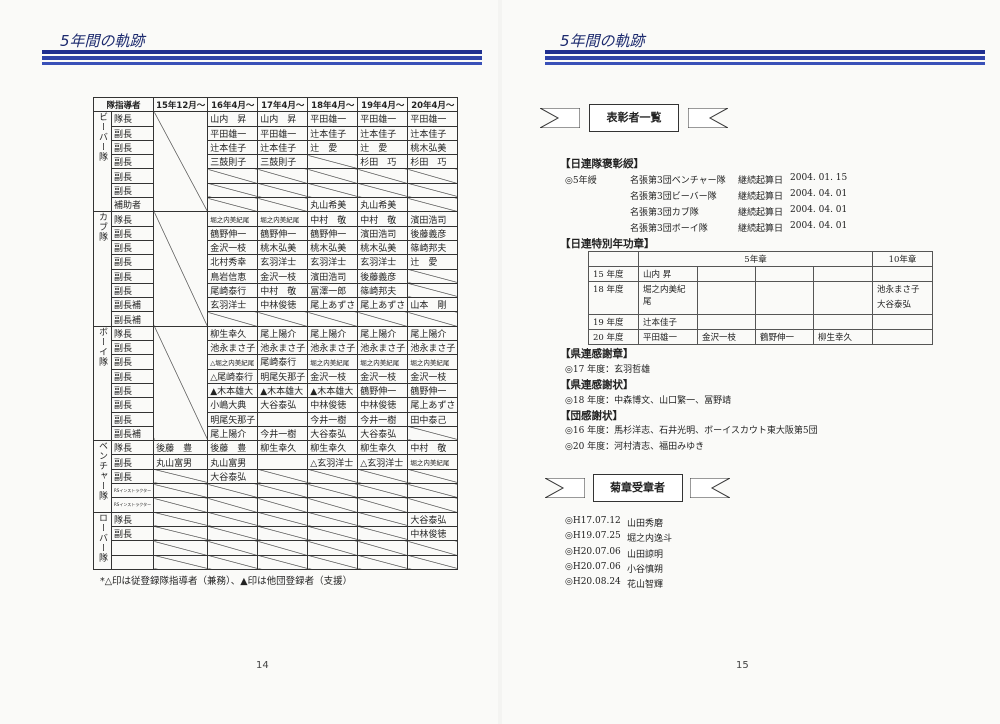  Describe the element at coordinates (132, 219) in the screenshot. I see `role-cell: 隊長` at that location.